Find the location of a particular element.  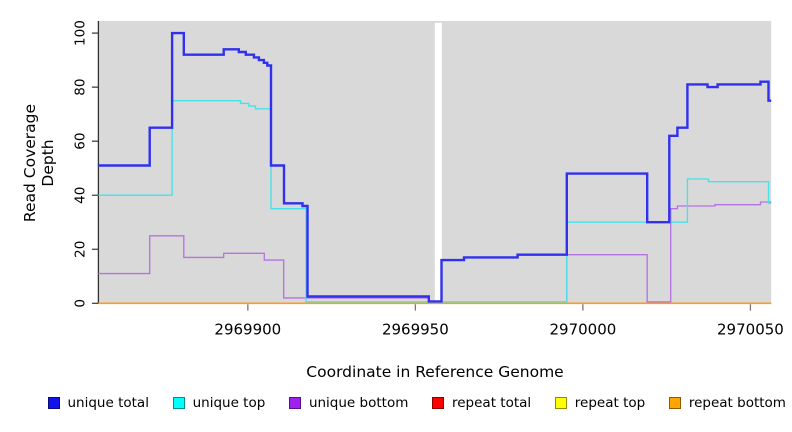

legend-item-repeat-total: repeat total is located at coordinates (481, 403).